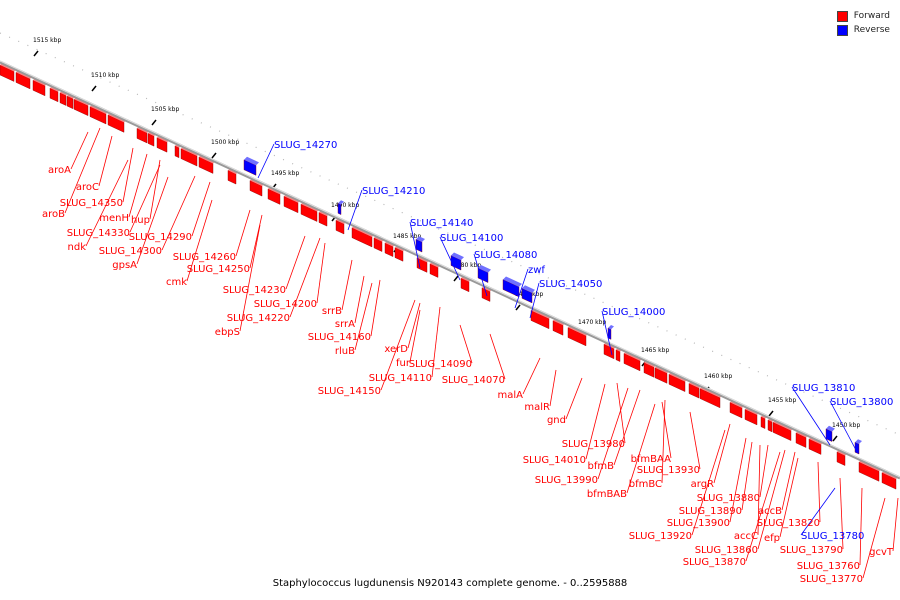 The height and width of the screenshot is (600, 900). I want to click on tick-label: 1515 kbp, so click(47, 40).